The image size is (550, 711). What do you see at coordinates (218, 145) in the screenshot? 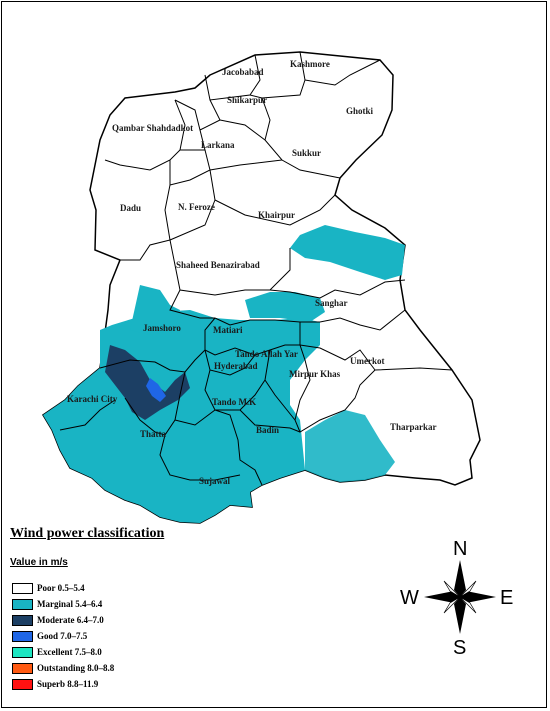
I see `label-larkana: Larkana` at bounding box center [218, 145].